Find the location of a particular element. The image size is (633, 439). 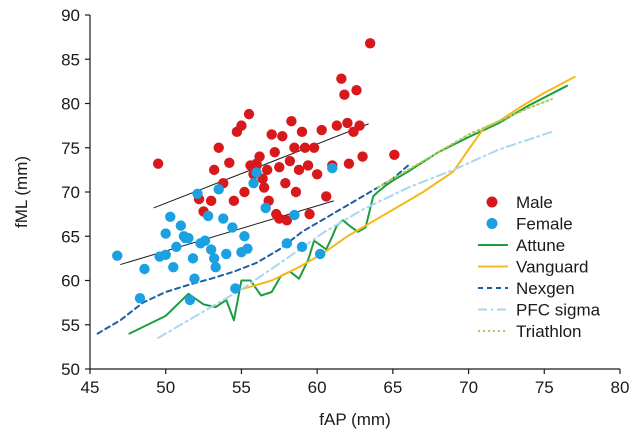

x-tick-label: 60 is located at coordinates (317, 387).